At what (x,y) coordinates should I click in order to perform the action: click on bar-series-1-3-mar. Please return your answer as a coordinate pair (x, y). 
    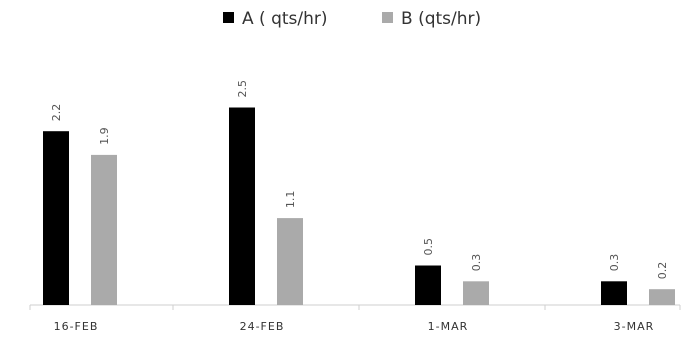
    Looking at the image, I should click on (662, 297).